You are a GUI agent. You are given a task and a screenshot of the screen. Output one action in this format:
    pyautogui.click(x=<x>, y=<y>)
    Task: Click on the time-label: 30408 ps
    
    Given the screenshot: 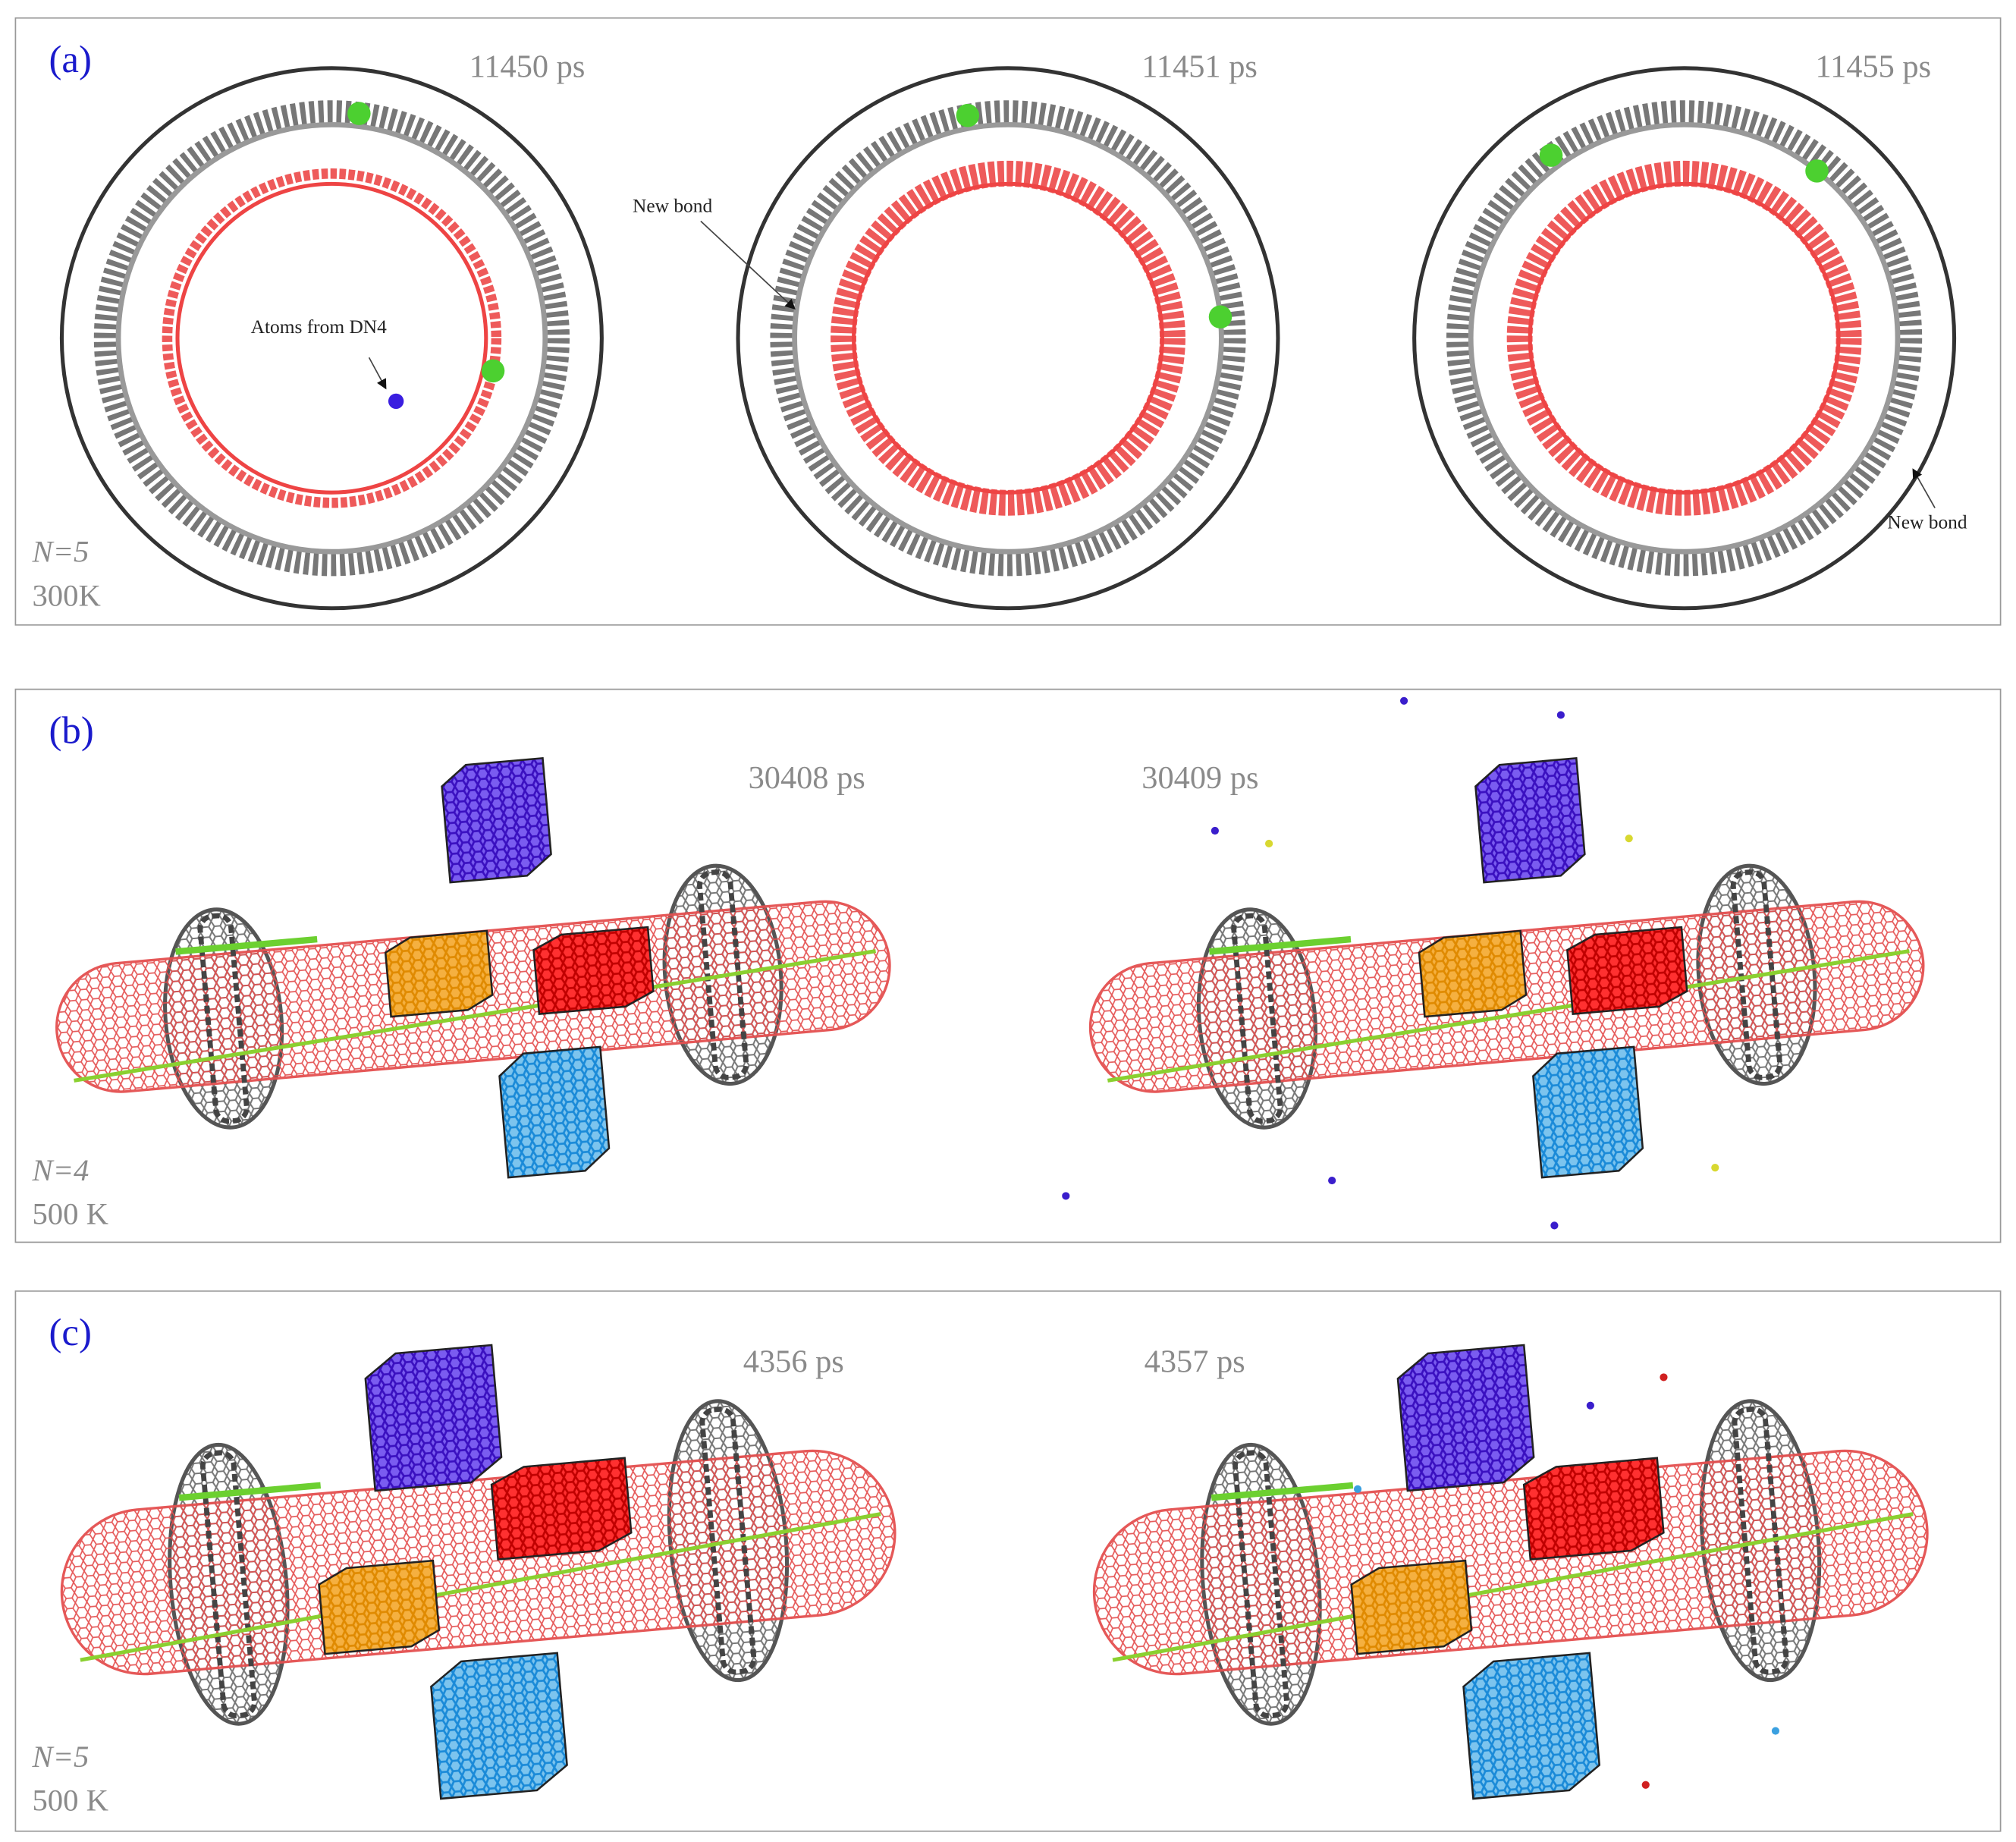 What is the action you would take?
    pyautogui.click(x=807, y=778)
    